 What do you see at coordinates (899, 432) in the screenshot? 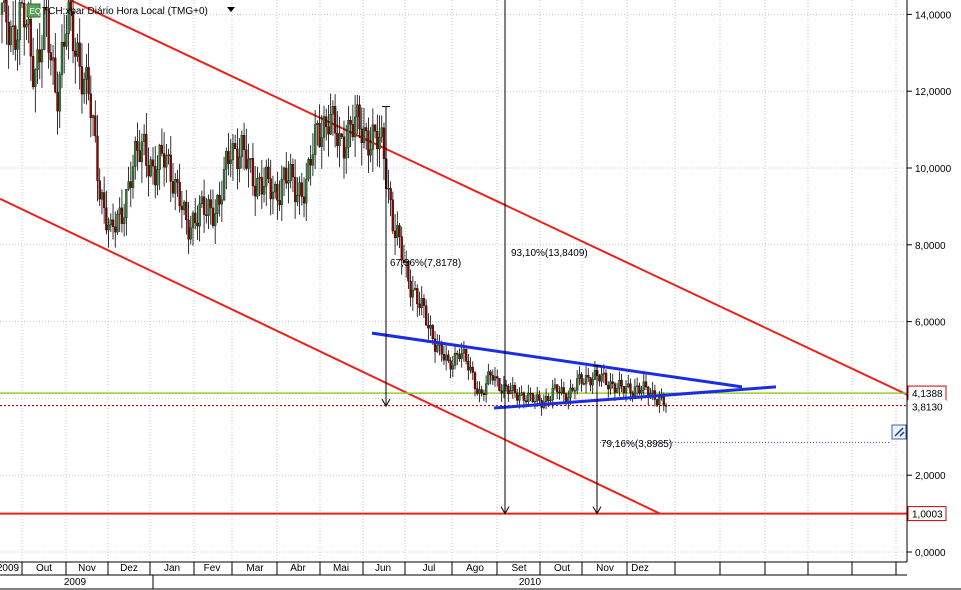
I see `pencil-tool-icon` at bounding box center [899, 432].